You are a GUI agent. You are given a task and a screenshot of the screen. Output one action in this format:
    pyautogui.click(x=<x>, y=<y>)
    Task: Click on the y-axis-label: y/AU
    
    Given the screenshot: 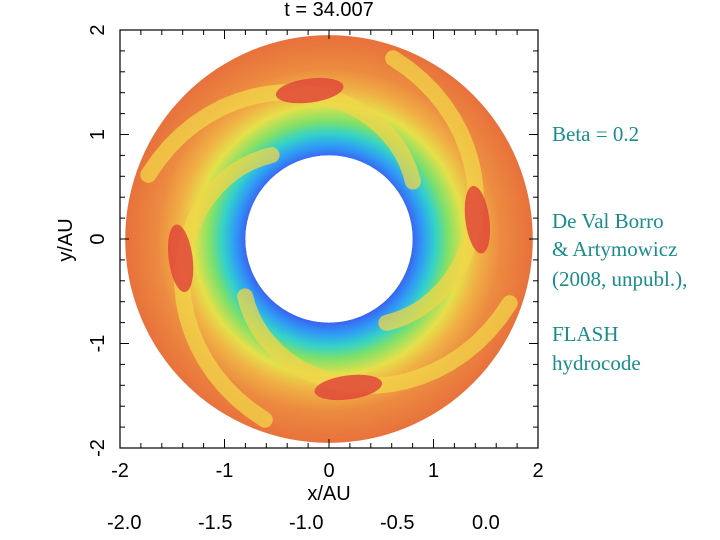 What is the action you would take?
    pyautogui.click(x=66, y=239)
    